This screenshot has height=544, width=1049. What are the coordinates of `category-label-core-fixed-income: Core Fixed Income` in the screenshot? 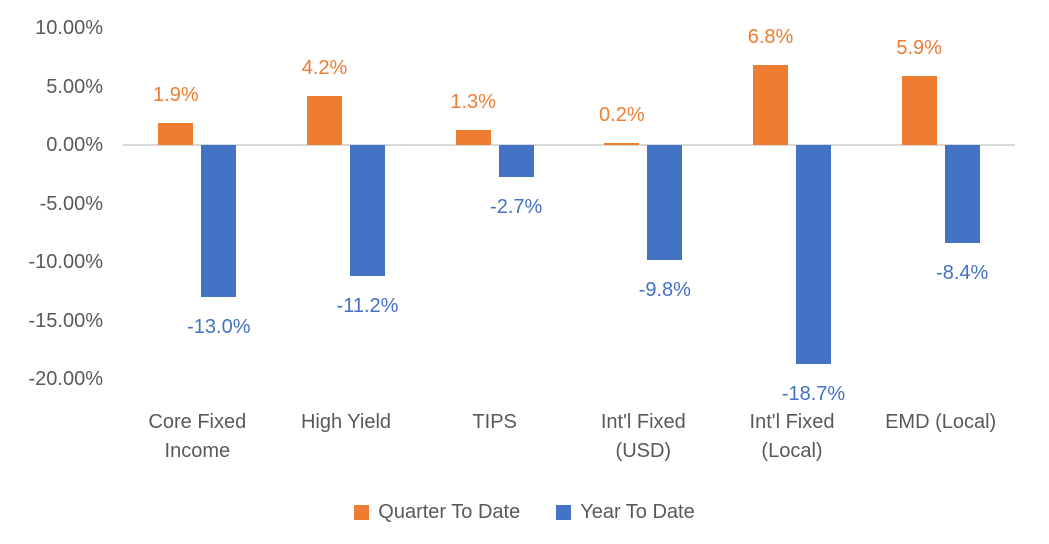 It's located at (197, 437).